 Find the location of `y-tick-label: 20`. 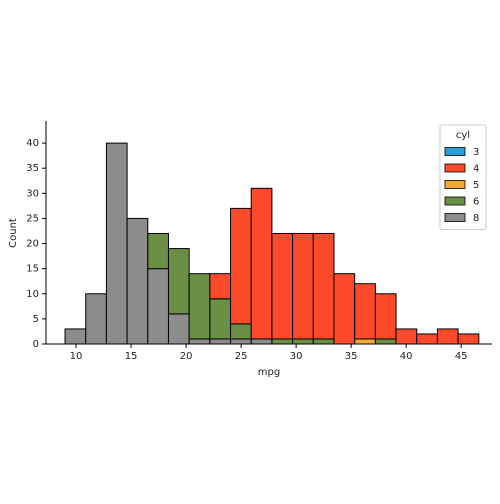

y-tick-label: 20 is located at coordinates (32, 244).